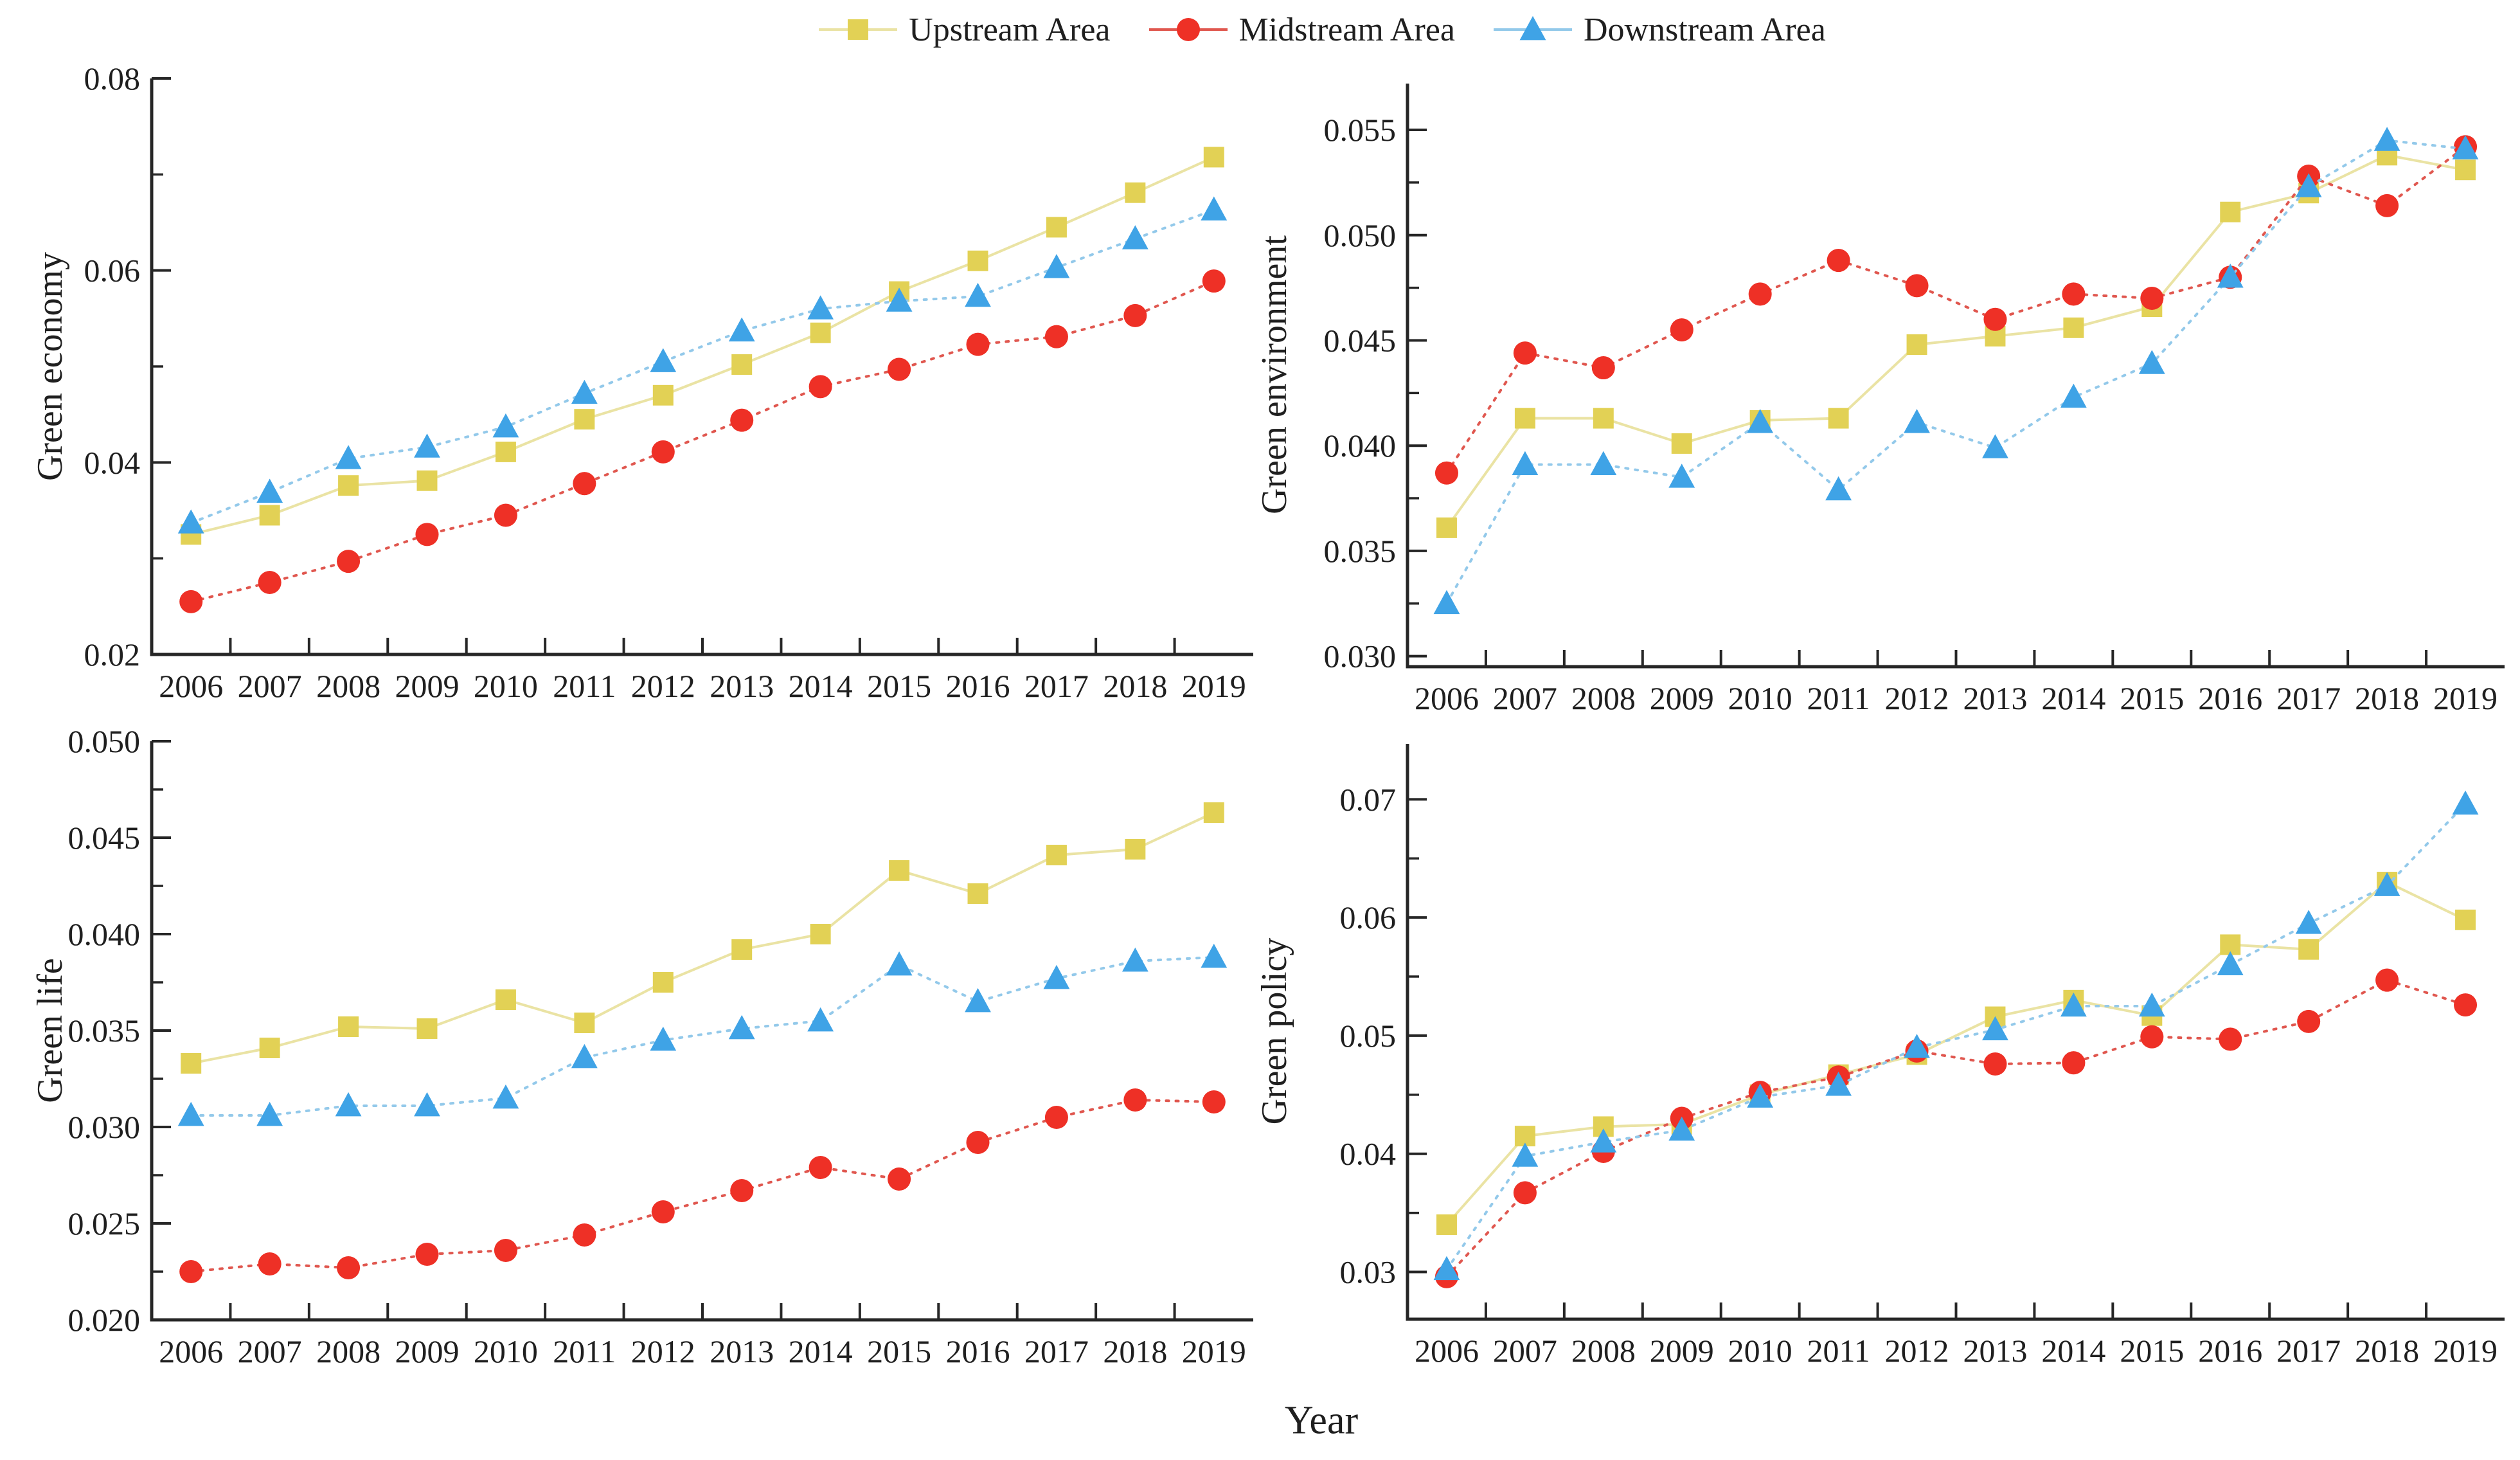  Describe the element at coordinates (858, 29) in the screenshot. I see `upstream-square-icon` at that location.